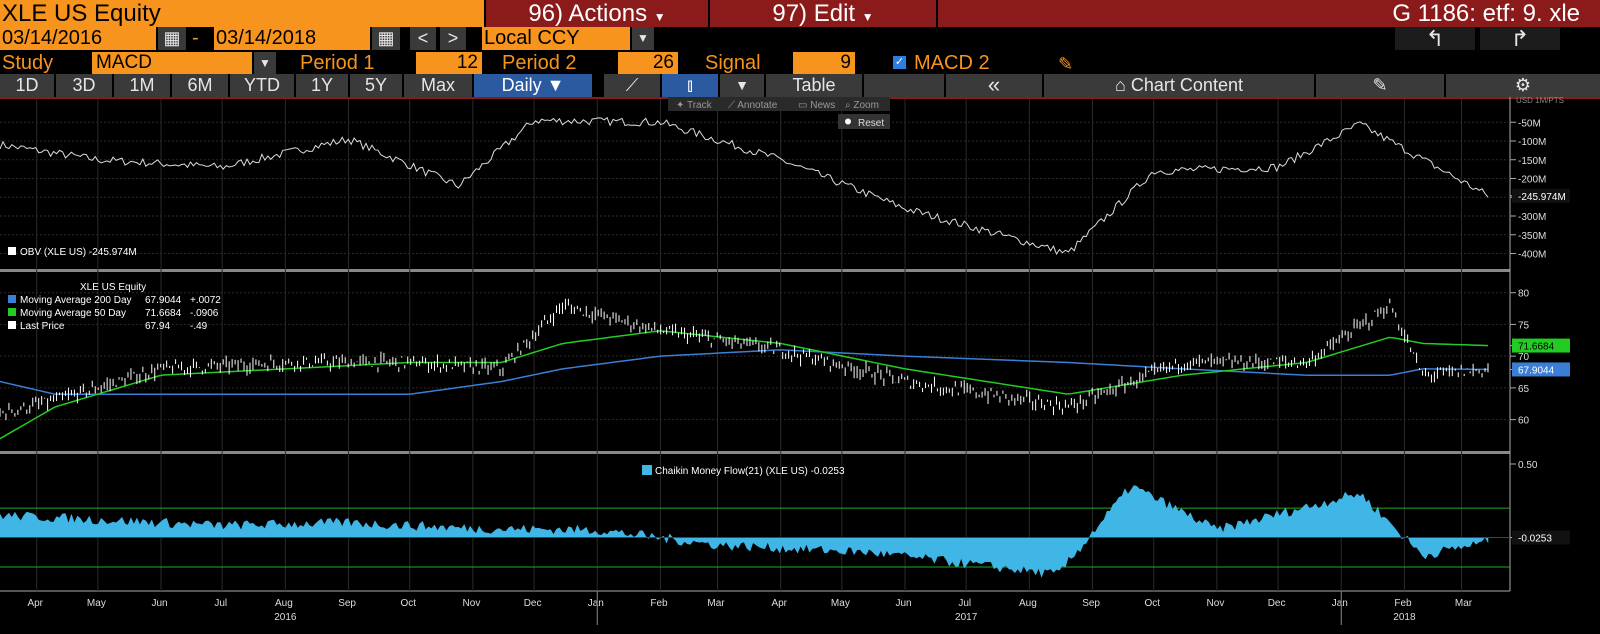  What do you see at coordinates (96, 603) in the screenshot?
I see `month-label: May` at bounding box center [96, 603].